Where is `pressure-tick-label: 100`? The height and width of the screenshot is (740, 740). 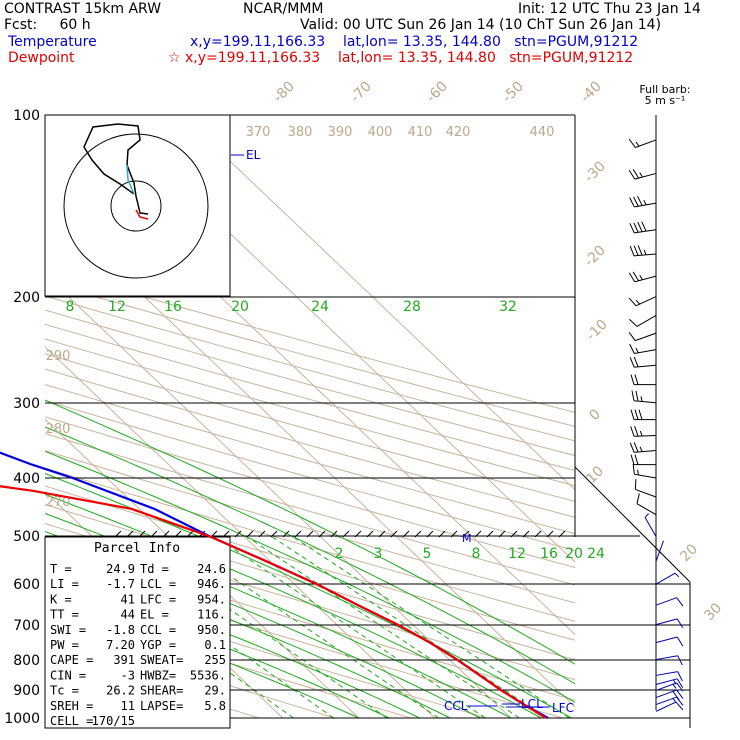
pressure-tick-label: 100 is located at coordinates (26, 116).